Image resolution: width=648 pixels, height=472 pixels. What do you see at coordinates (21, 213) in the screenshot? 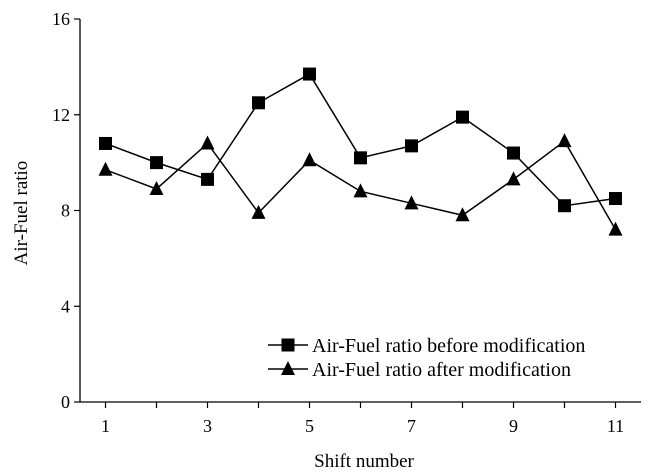
I see `y-axis-title: Air-Fuel ratio` at bounding box center [21, 213].